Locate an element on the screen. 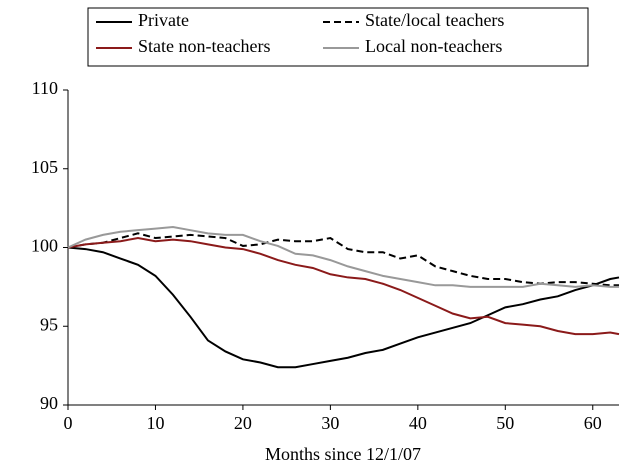  legend-label: Private is located at coordinates (163, 20).